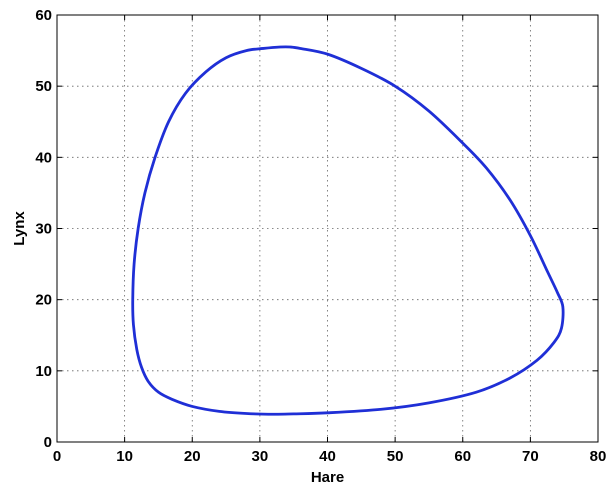 This screenshot has height=485, width=610. I want to click on x-tick-label: 40, so click(327, 456).